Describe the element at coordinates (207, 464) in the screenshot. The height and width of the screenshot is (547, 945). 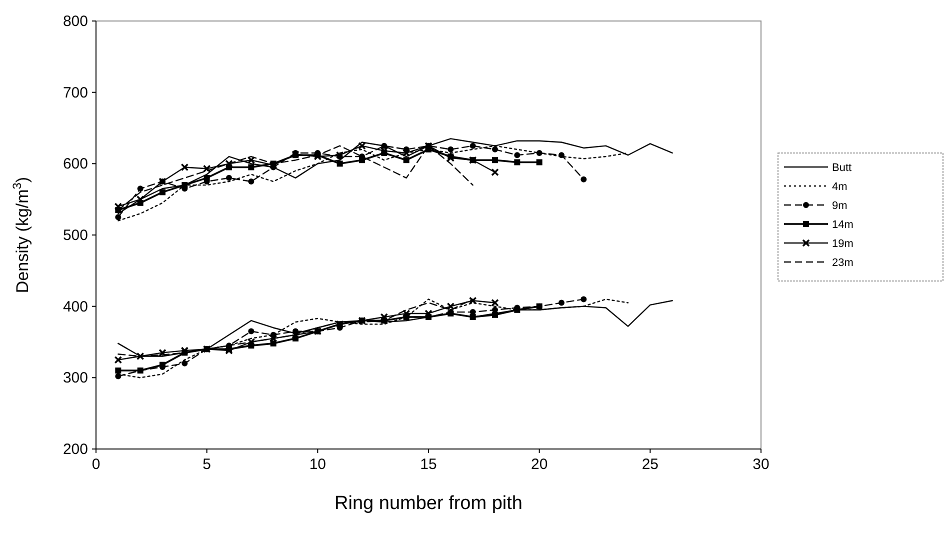
I see `x-tick-label: 5` at that location.